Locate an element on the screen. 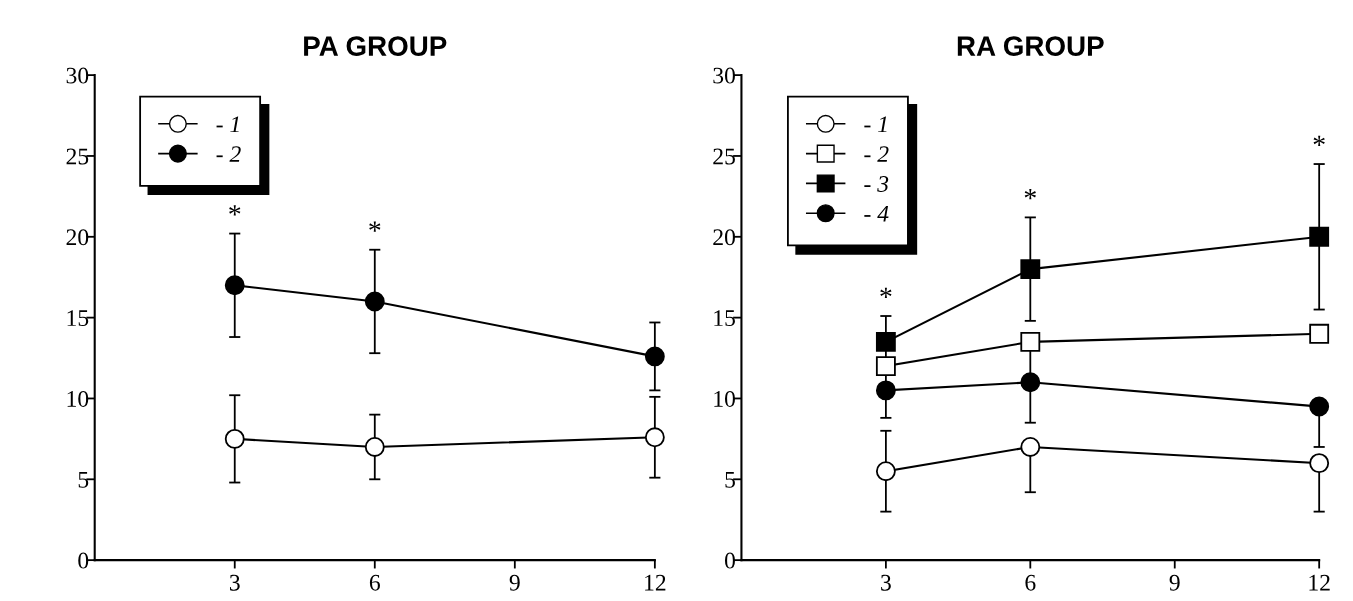 The image size is (1353, 601). chart-title: RA GROUP is located at coordinates (1030, 46).